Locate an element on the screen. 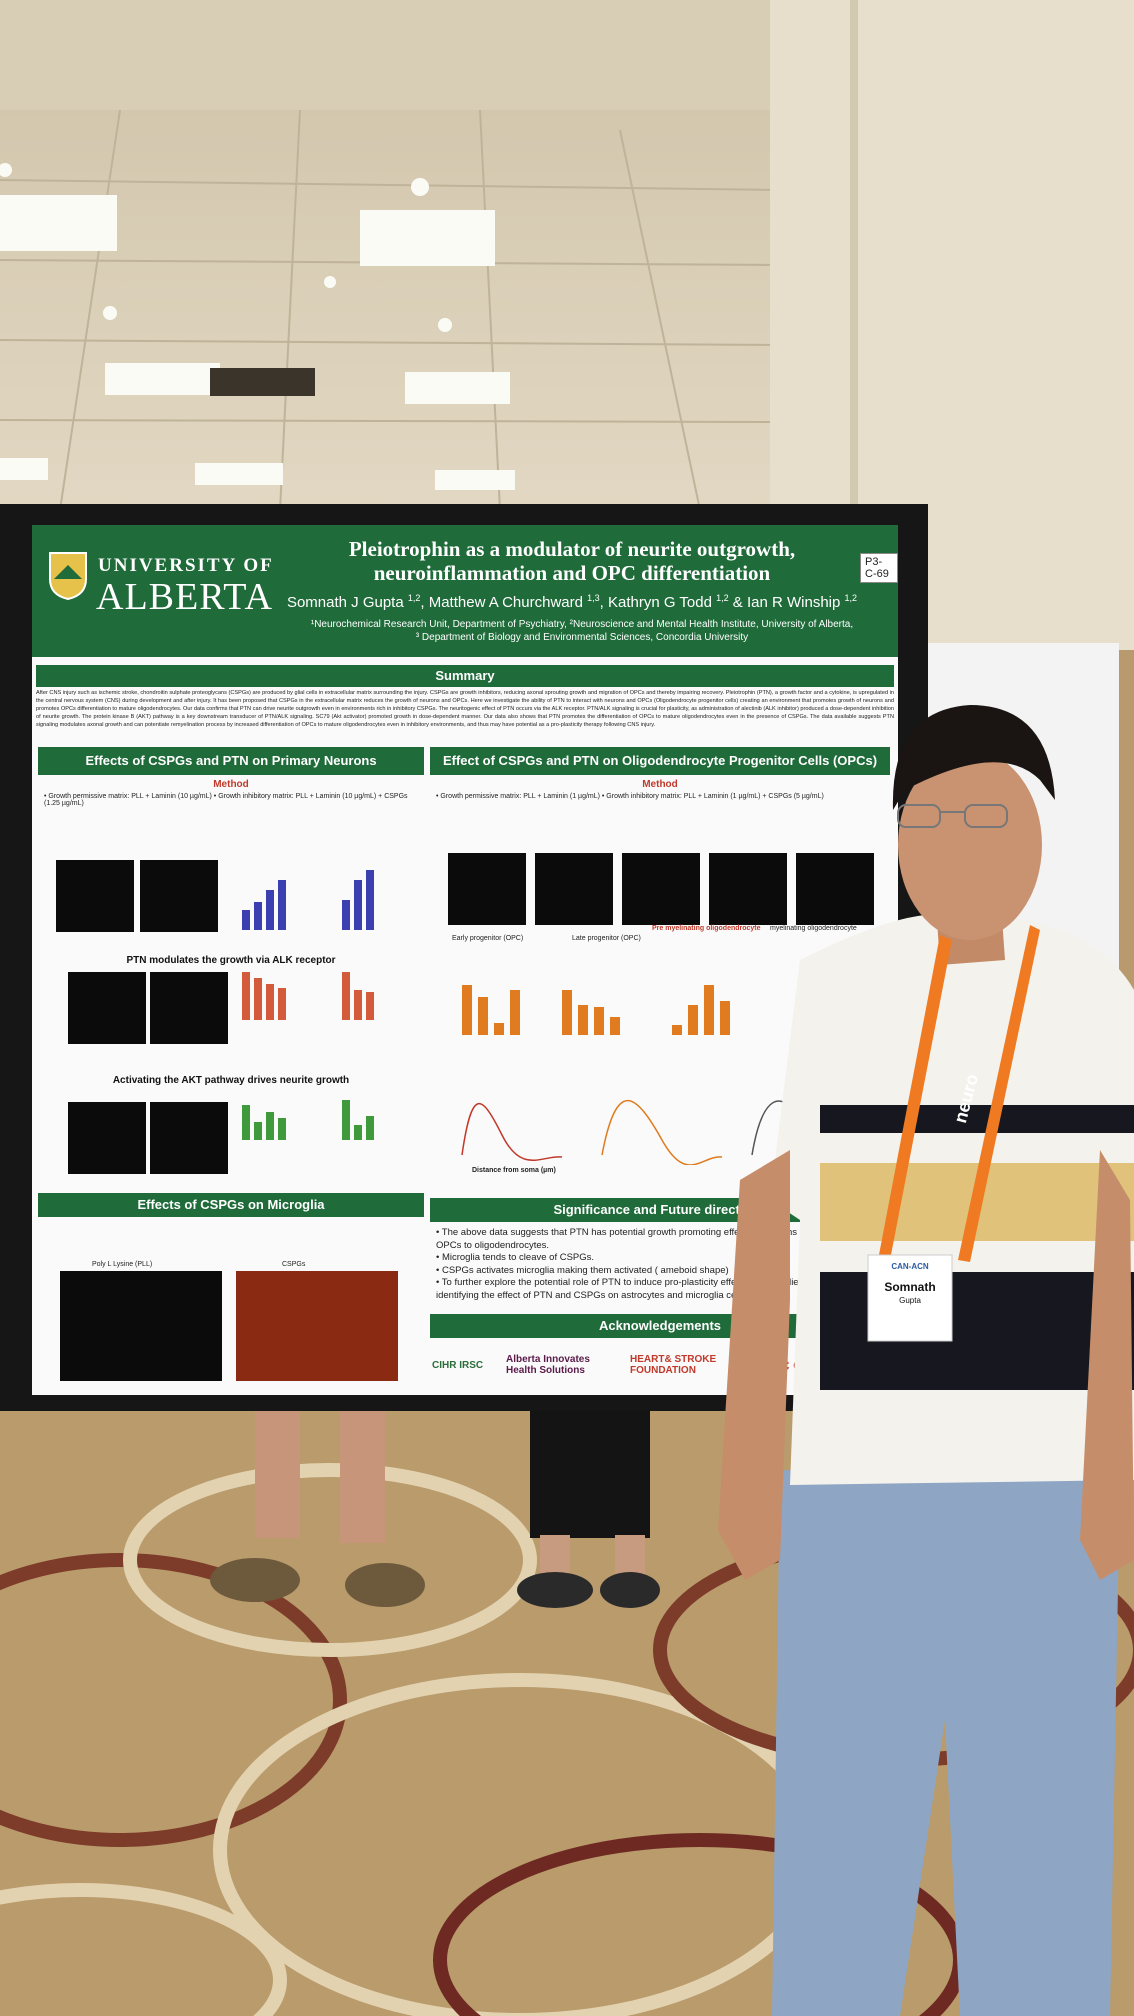  panel-label: CSPGs is located at coordinates (294, 1264).